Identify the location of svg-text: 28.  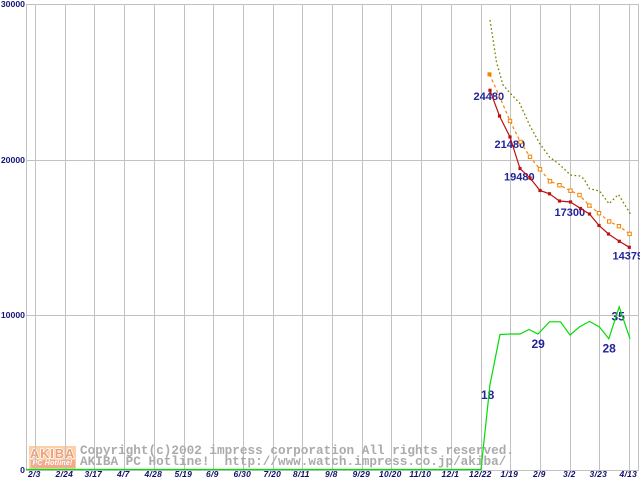
(610, 349).